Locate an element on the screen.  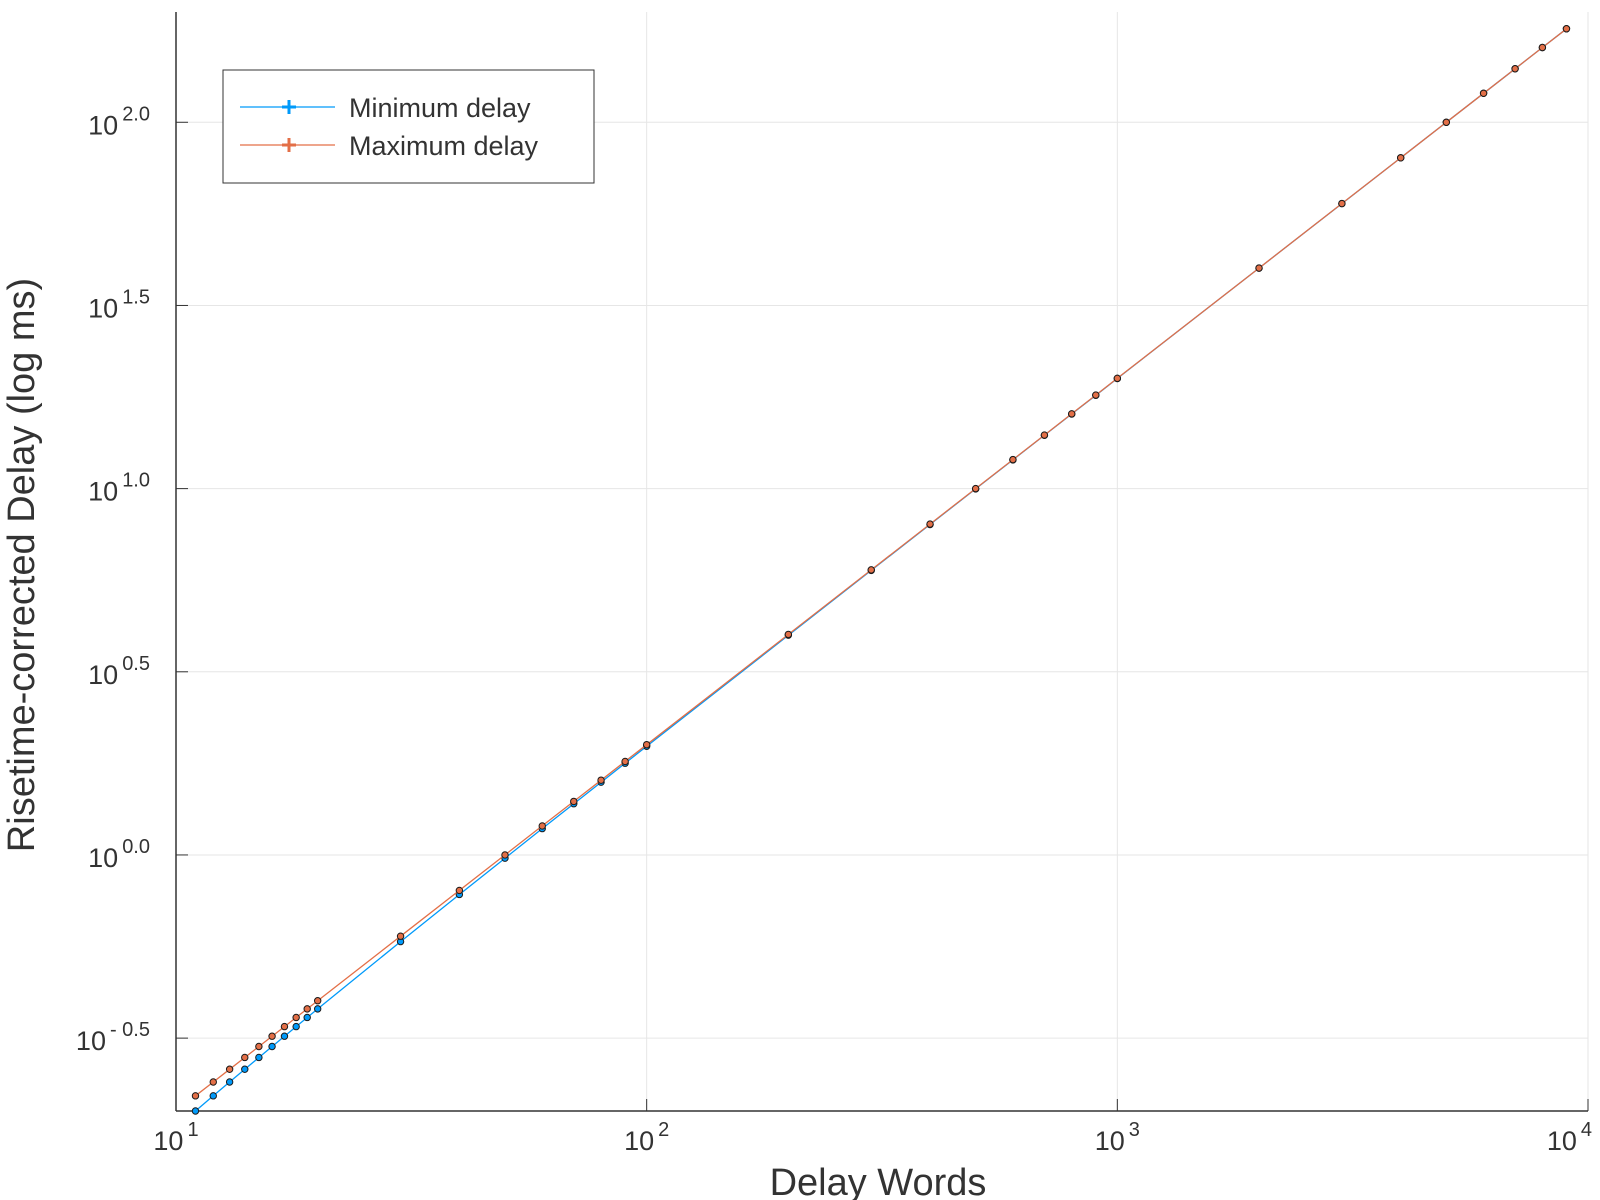
y-tick-label: 10- 0.5 is located at coordinates (113, 1037).